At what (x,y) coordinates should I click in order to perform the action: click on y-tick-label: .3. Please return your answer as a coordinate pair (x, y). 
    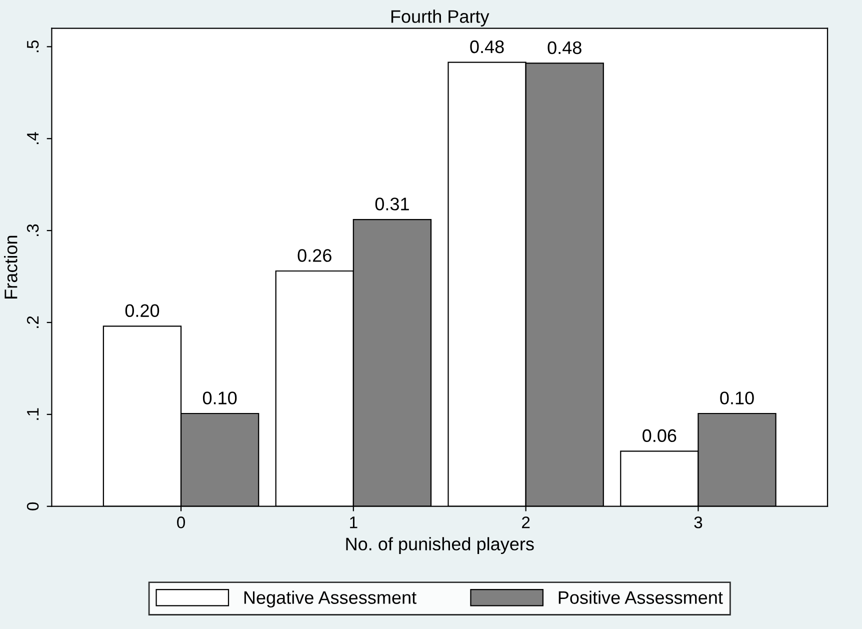
    Looking at the image, I should click on (32, 230).